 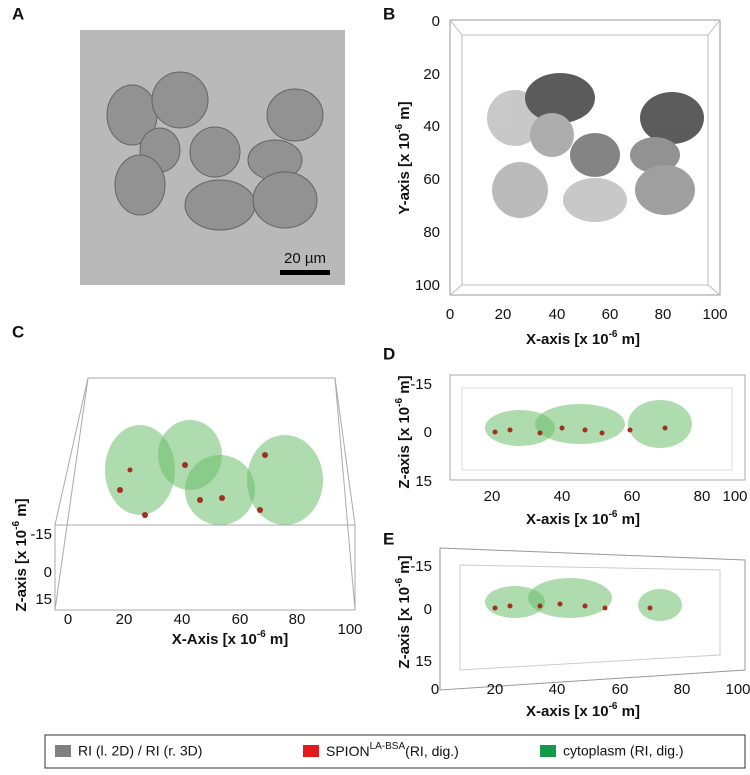 I want to click on scale-bar-label: 20 µm, so click(x=305, y=258).